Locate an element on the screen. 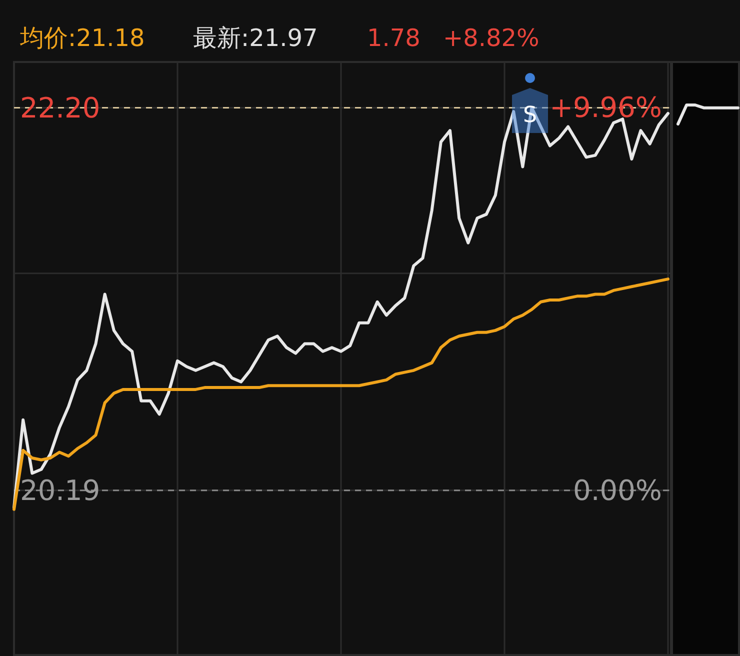  annotation: S is located at coordinates (530, 115).